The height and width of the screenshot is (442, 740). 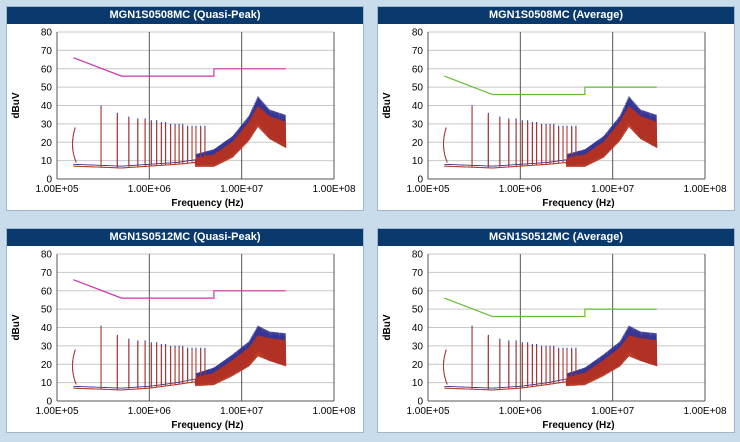 I want to click on chart-title: MGN1S0512MC (Average), so click(x=556, y=237).